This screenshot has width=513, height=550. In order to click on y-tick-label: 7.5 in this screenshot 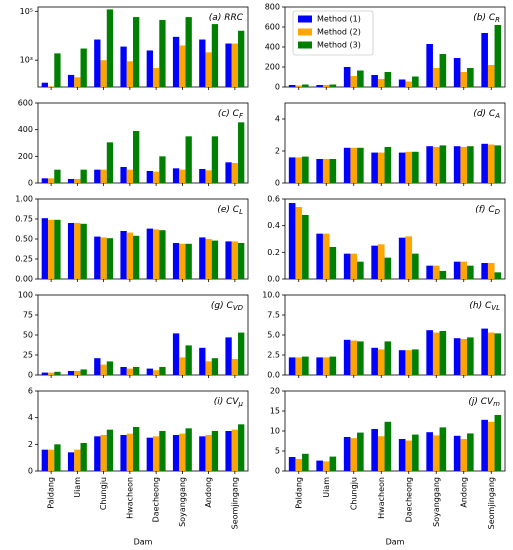, I will do `click(273, 315)`.